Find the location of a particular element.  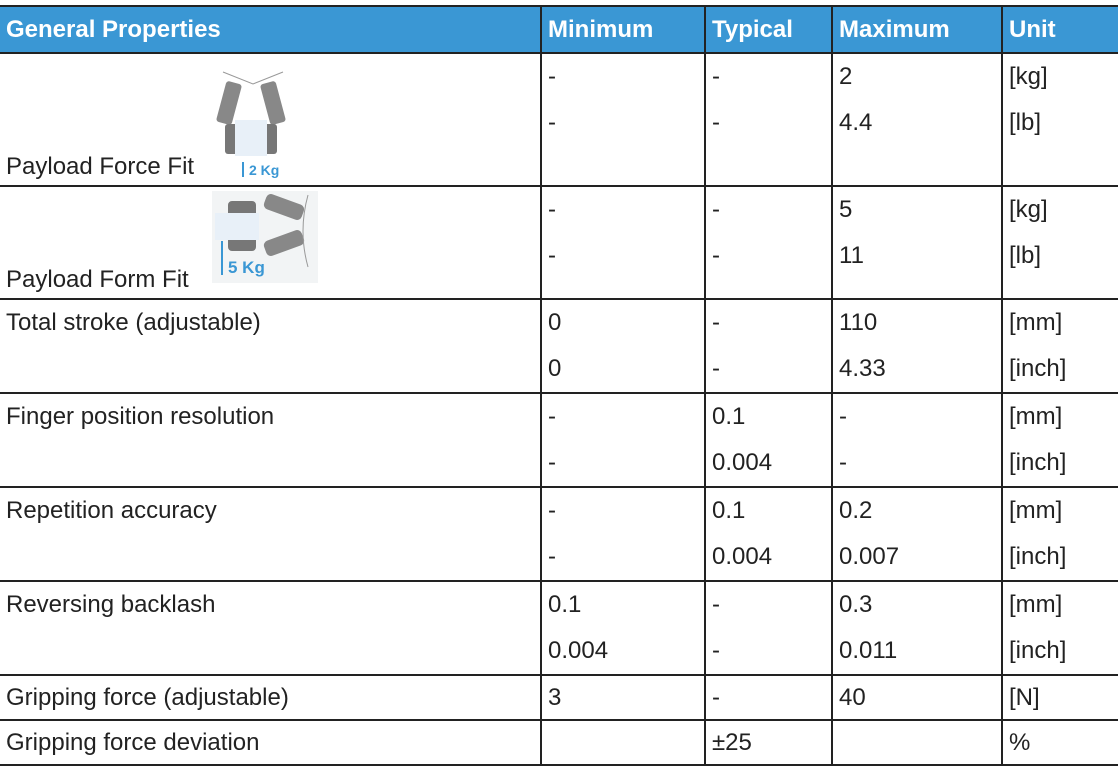

property-cell: Total stroke (adjustable) is located at coordinates (270, 346).